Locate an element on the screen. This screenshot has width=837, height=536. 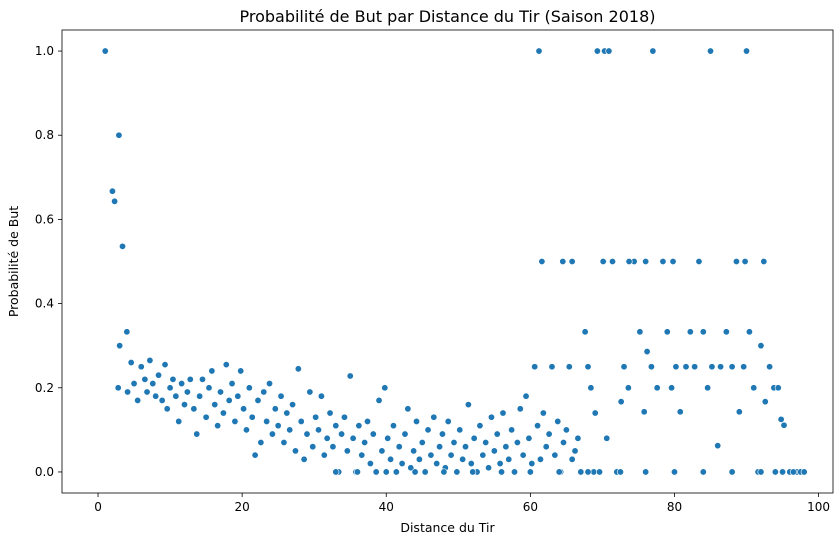
x-tick-label: 100 is located at coordinates (818, 507).